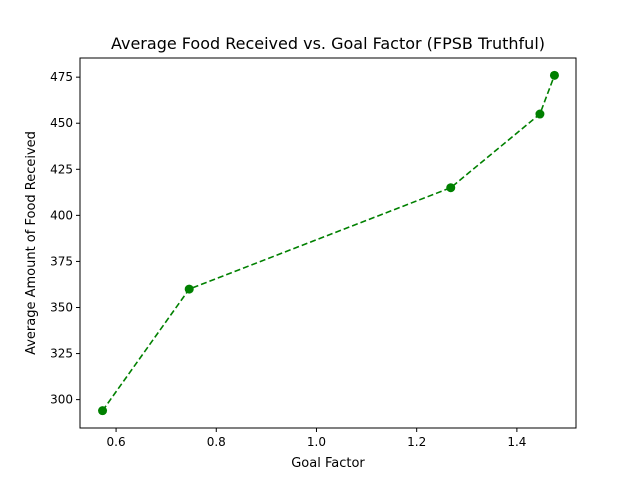 This screenshot has width=640, height=480. I want to click on x-axis-label: Goal Factor, so click(328, 463).